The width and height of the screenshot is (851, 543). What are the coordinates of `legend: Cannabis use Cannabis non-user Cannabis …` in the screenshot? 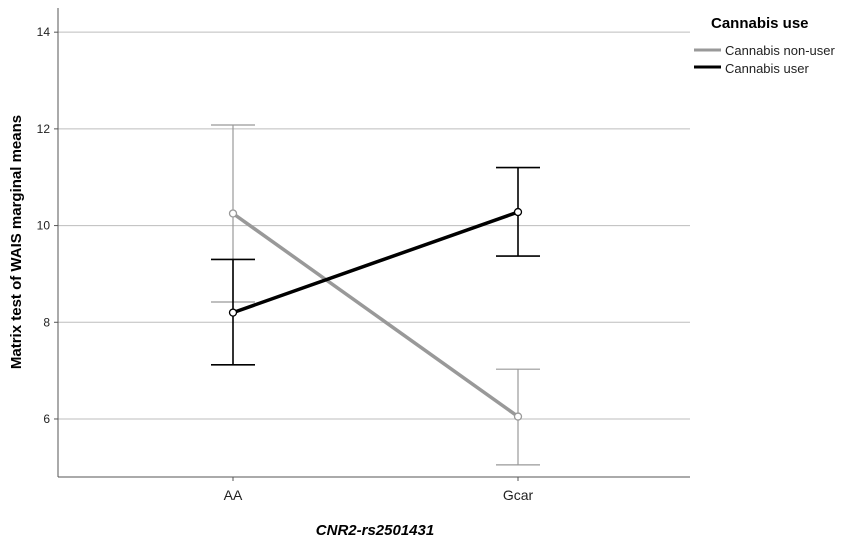 It's located at (765, 45).